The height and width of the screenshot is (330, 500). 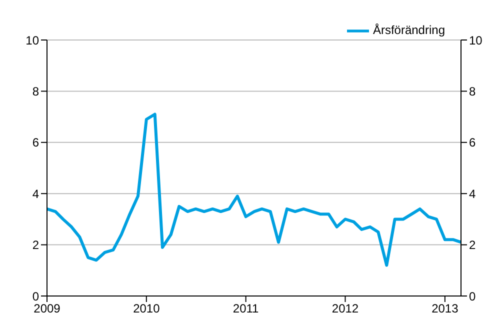 What do you see at coordinates (47, 309) in the screenshot?
I see `x-tick-label: 2009` at bounding box center [47, 309].